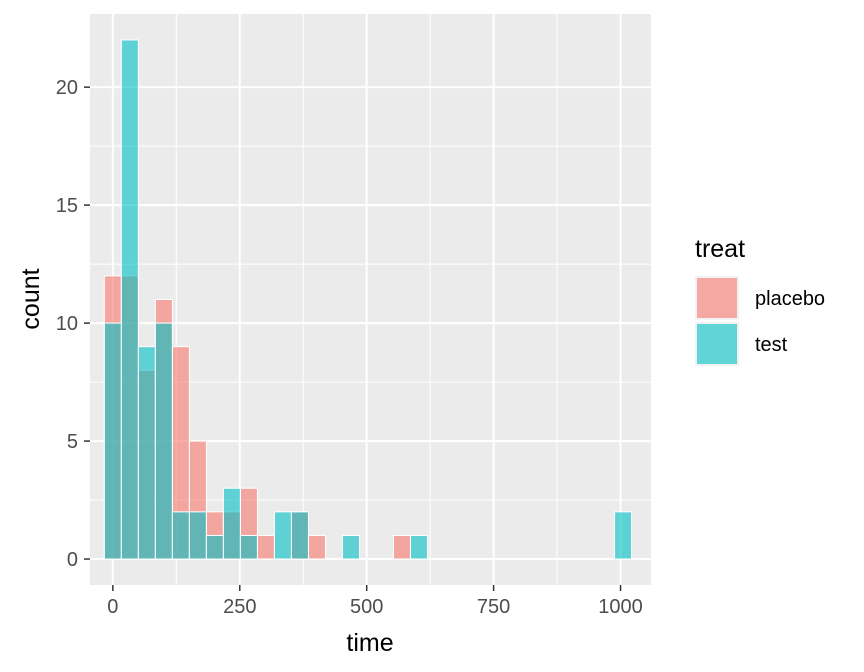 The image size is (864, 672). I want to click on x-tick-label: 750, so click(493, 607).